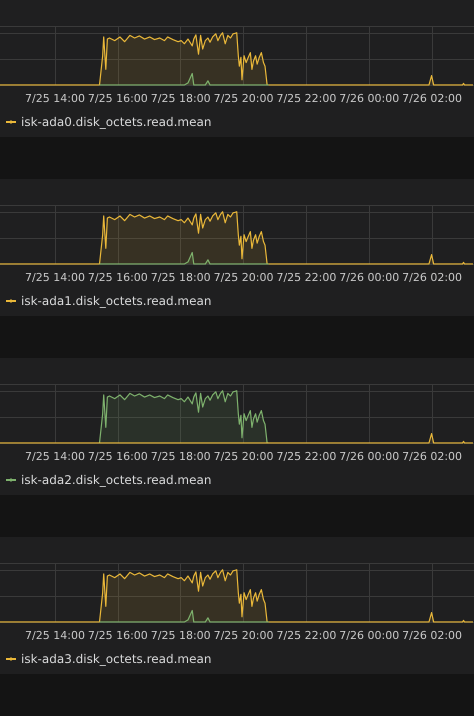 Image resolution: width=474 pixels, height=716 pixels. Describe the element at coordinates (116, 122) in the screenshot. I see `legend-label: isk-ada0.disk_octets.read.mean` at that location.